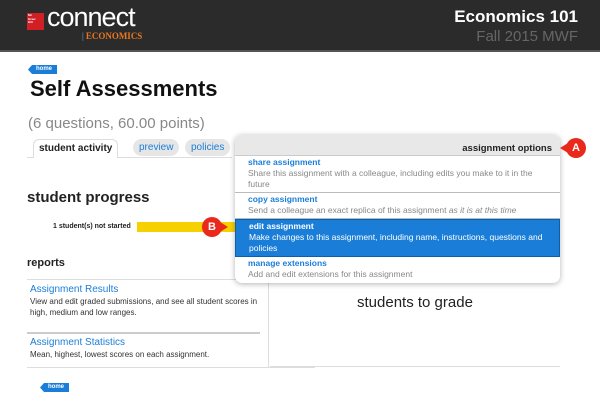  What do you see at coordinates (91, 17) in the screenshot?
I see `connect-logo: connect` at bounding box center [91, 17].